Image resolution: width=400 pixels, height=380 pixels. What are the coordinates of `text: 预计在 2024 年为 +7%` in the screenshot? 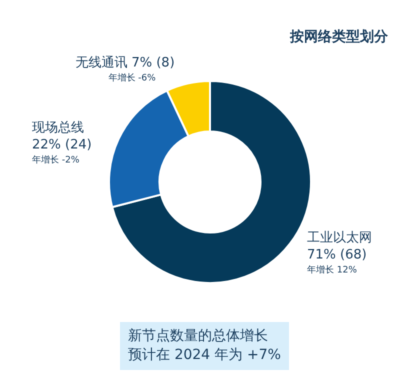 It's located at (204, 355).